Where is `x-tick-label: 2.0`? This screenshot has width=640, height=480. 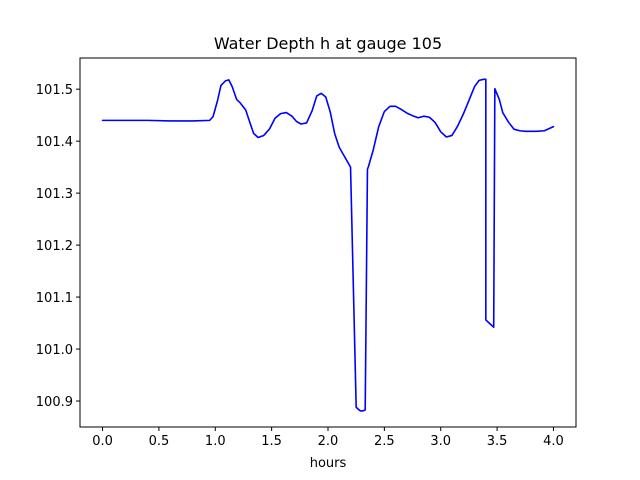
x-tick-label: 2.0 is located at coordinates (328, 441).